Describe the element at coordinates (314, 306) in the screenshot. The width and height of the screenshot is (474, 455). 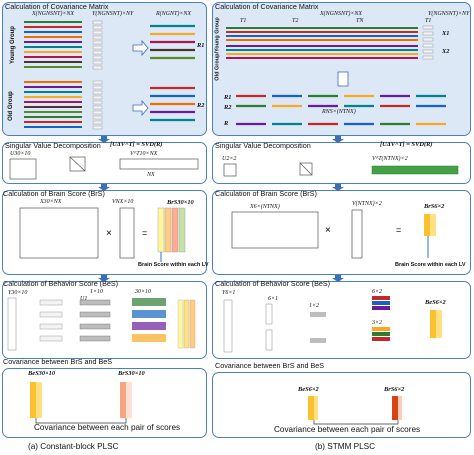
I see `right-dim-b: 1×2` at that location.